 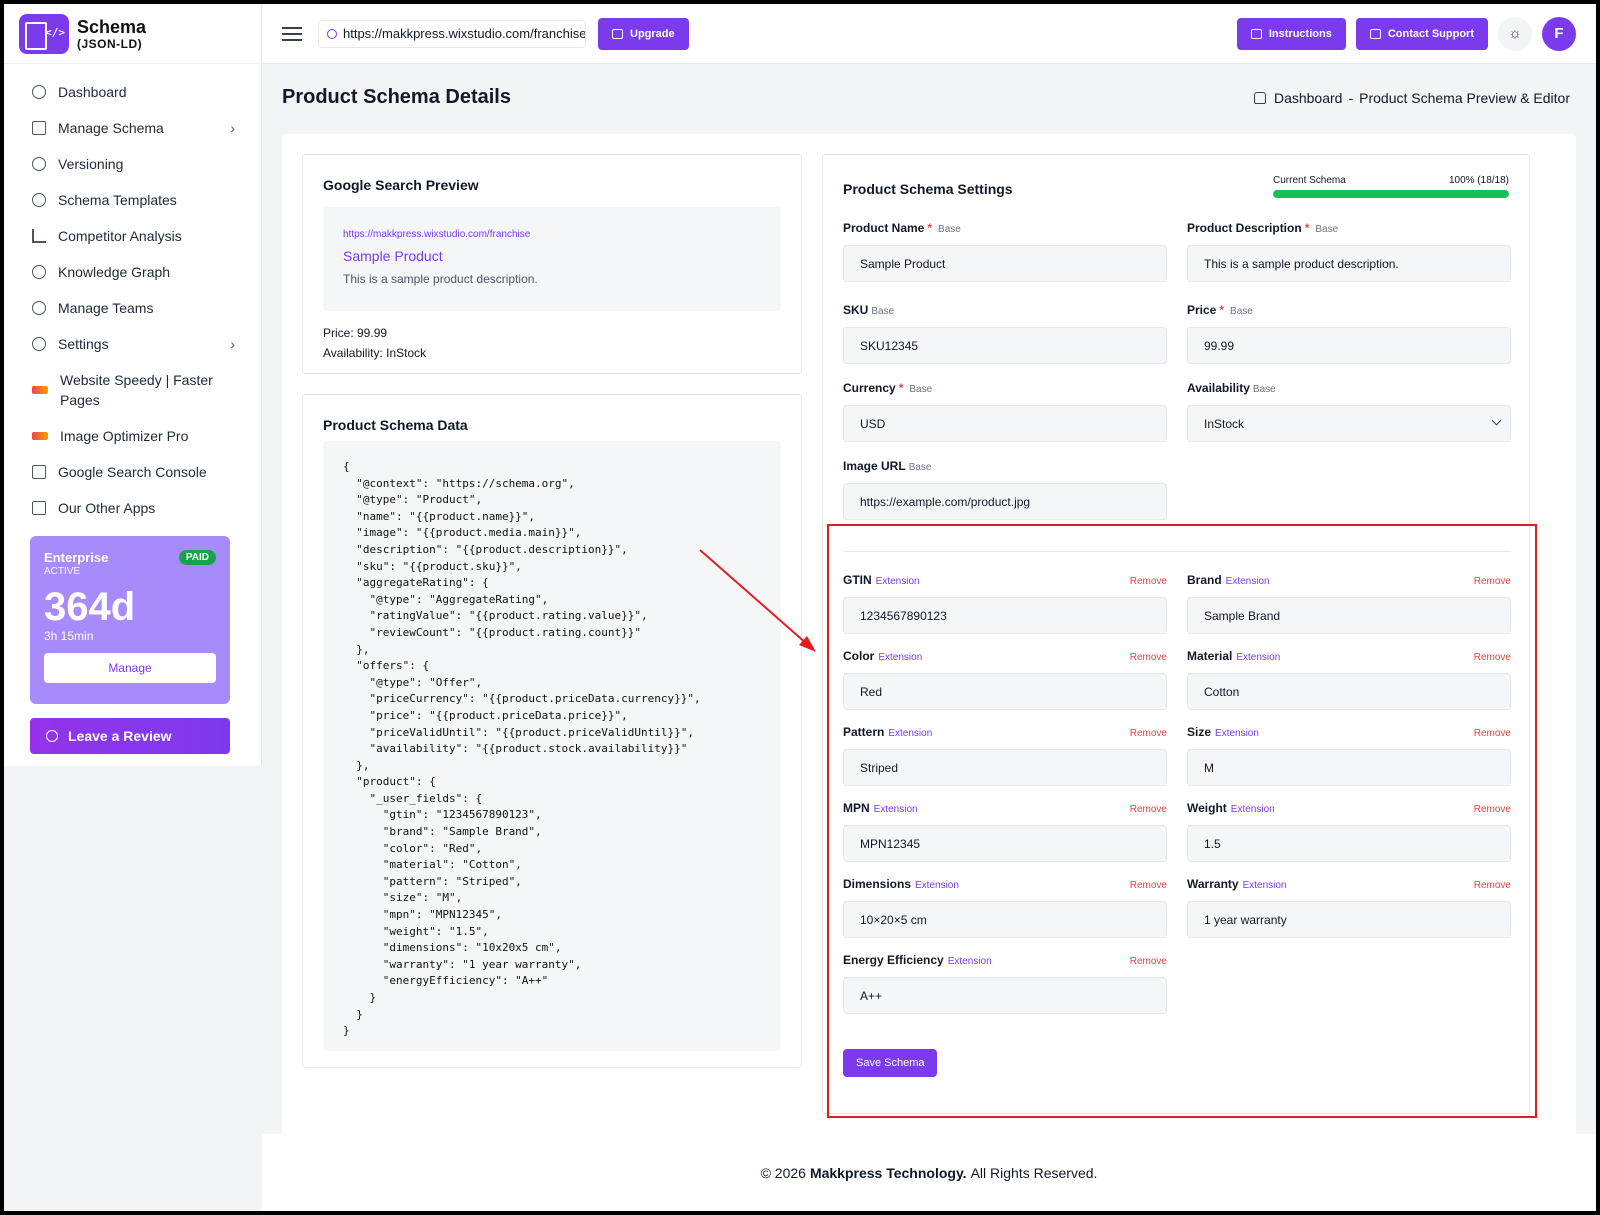 What do you see at coordinates (856, 808) in the screenshot?
I see `field-label: MPN` at bounding box center [856, 808].